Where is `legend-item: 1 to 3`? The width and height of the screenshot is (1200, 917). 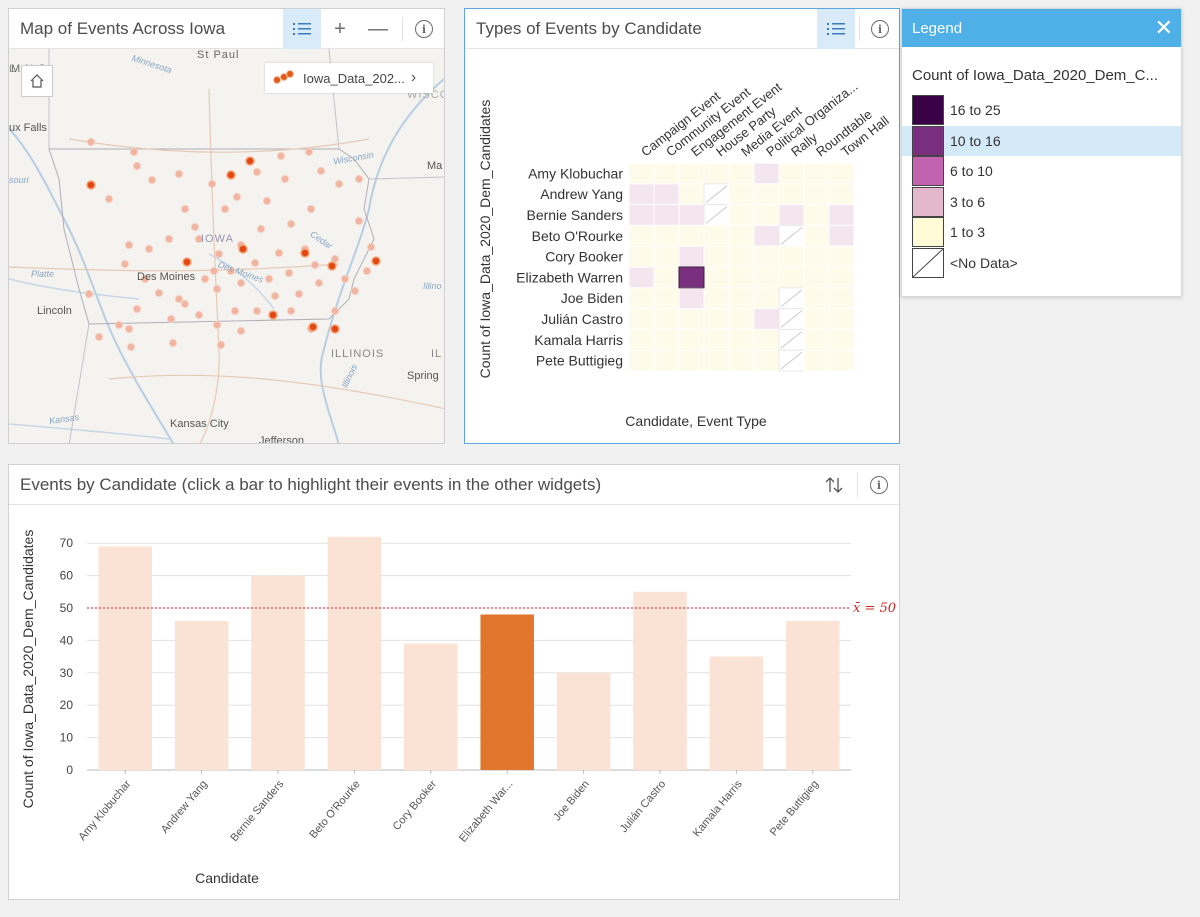 legend-item: 1 to 3 is located at coordinates (1041, 232).